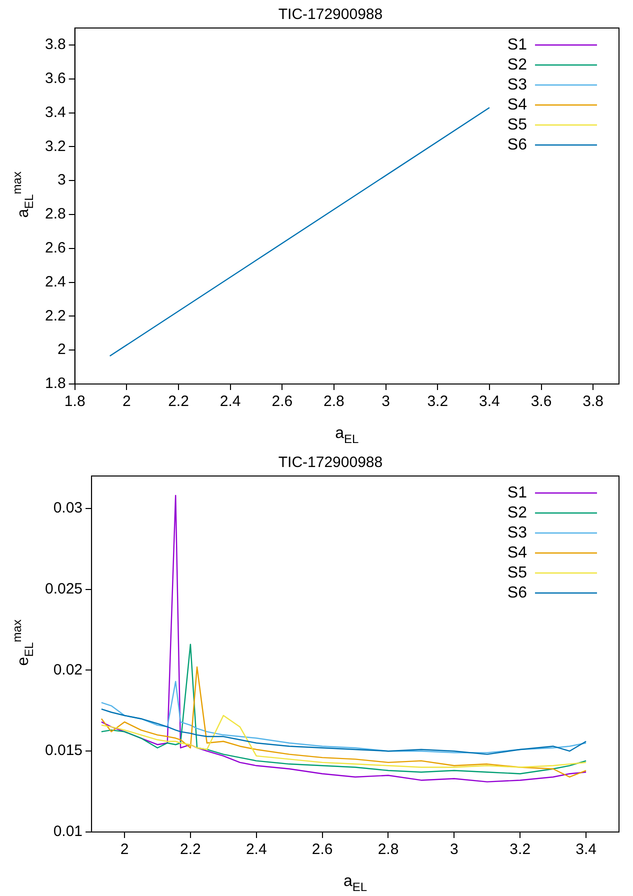  Describe the element at coordinates (593, 401) in the screenshot. I see `x-tick-label: 3.8` at that location.